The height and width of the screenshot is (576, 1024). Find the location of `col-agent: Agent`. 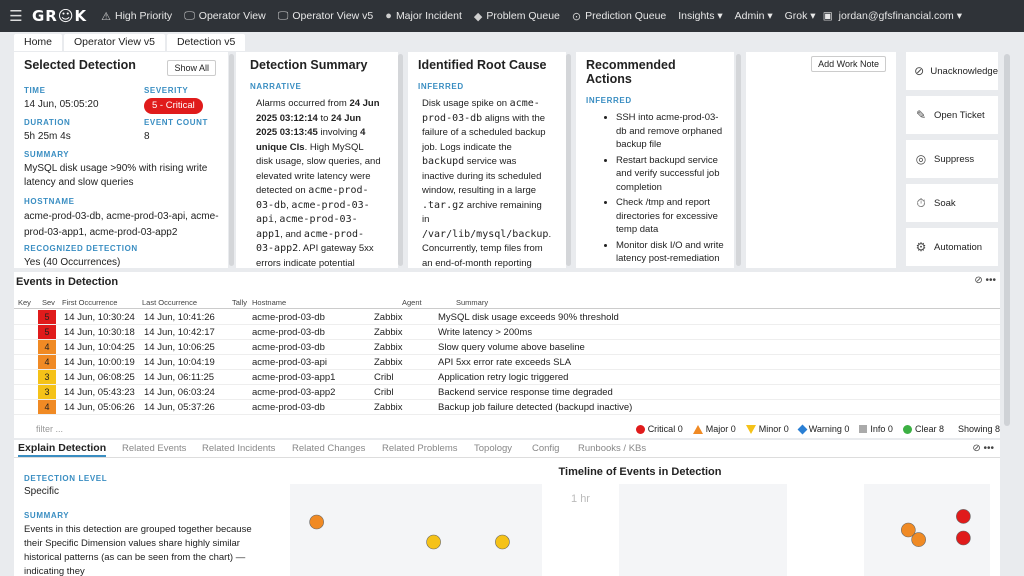

col-agent: Agent is located at coordinates (412, 302).